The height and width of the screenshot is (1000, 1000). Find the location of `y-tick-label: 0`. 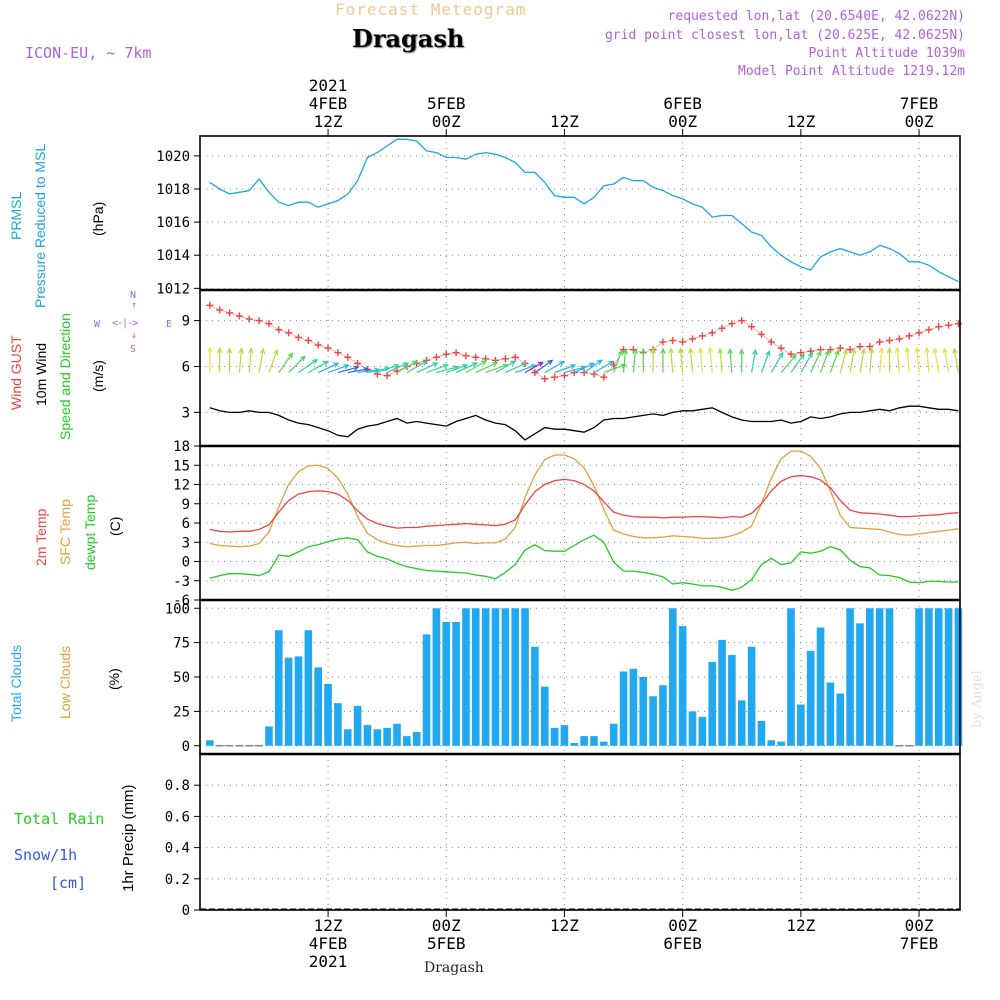

y-tick-label: 0 is located at coordinates (186, 563).